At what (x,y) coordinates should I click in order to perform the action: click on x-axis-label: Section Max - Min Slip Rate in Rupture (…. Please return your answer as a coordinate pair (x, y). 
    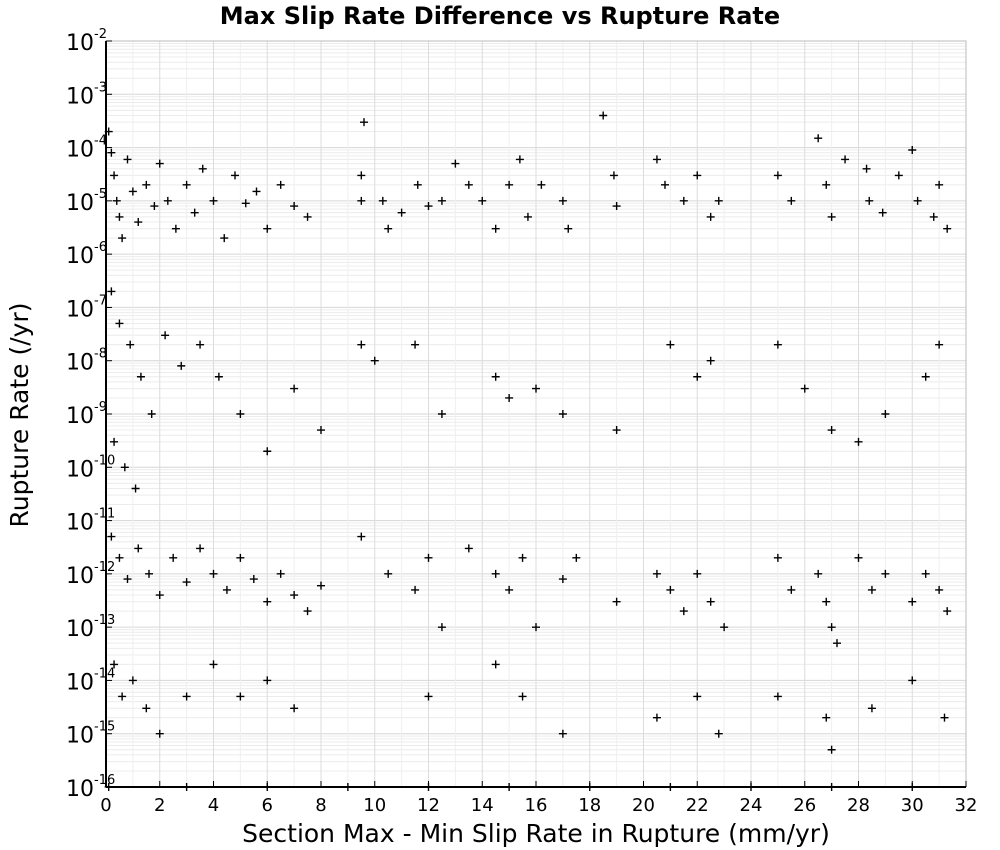
    Looking at the image, I should click on (536, 833).